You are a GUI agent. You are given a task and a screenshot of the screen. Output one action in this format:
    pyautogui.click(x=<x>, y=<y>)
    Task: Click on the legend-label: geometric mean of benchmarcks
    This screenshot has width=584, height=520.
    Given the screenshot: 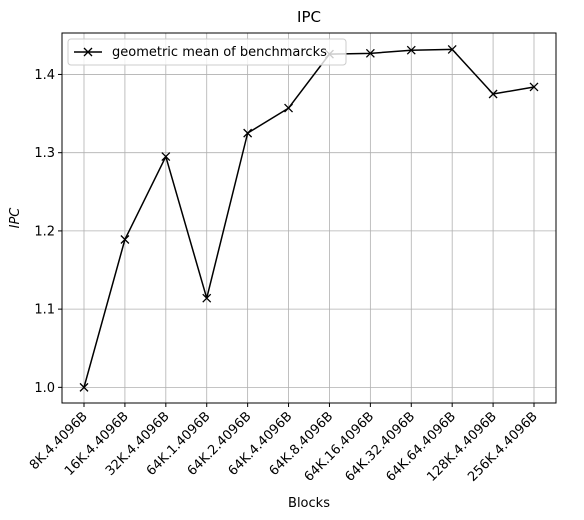 What is the action you would take?
    pyautogui.click(x=219, y=52)
    